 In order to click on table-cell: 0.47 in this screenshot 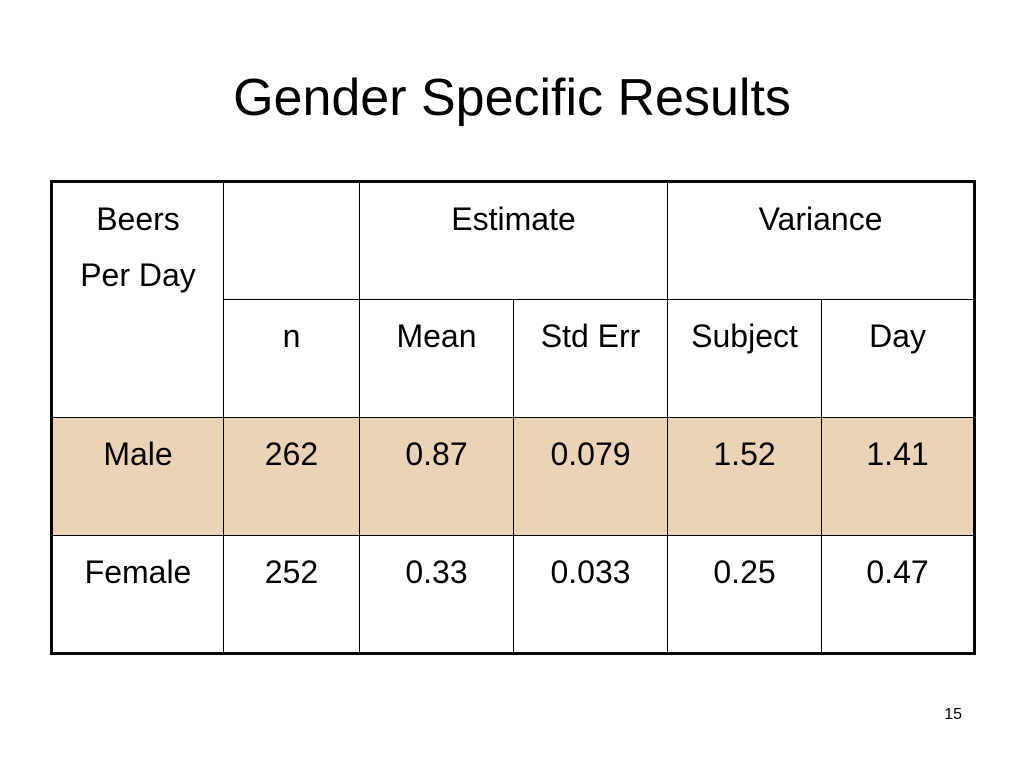, I will do `click(898, 594)`.